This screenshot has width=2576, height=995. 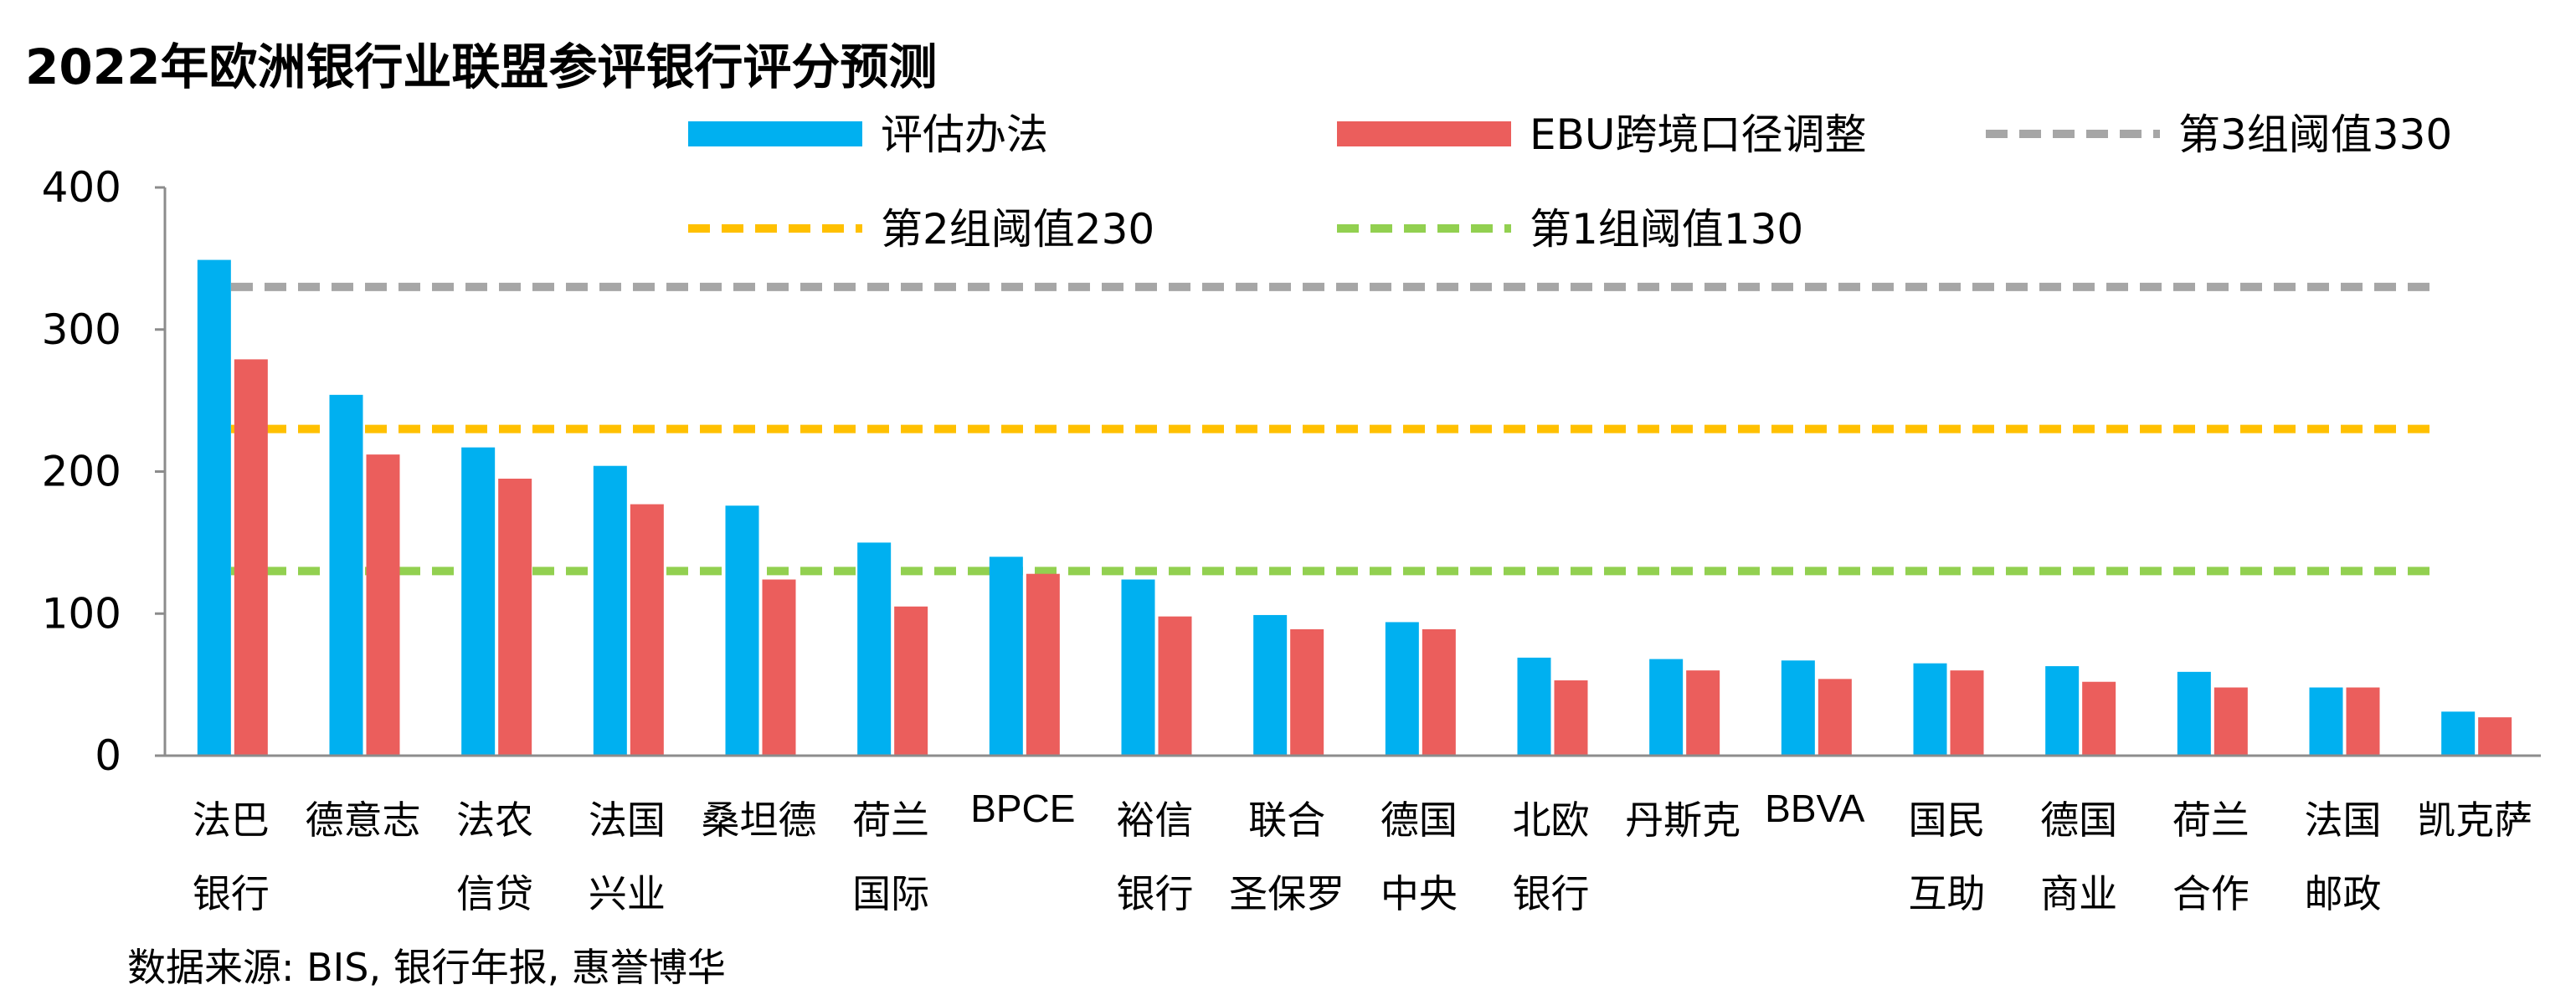 I want to click on x-tick-label: 德国商业, so click(x=2079, y=857).